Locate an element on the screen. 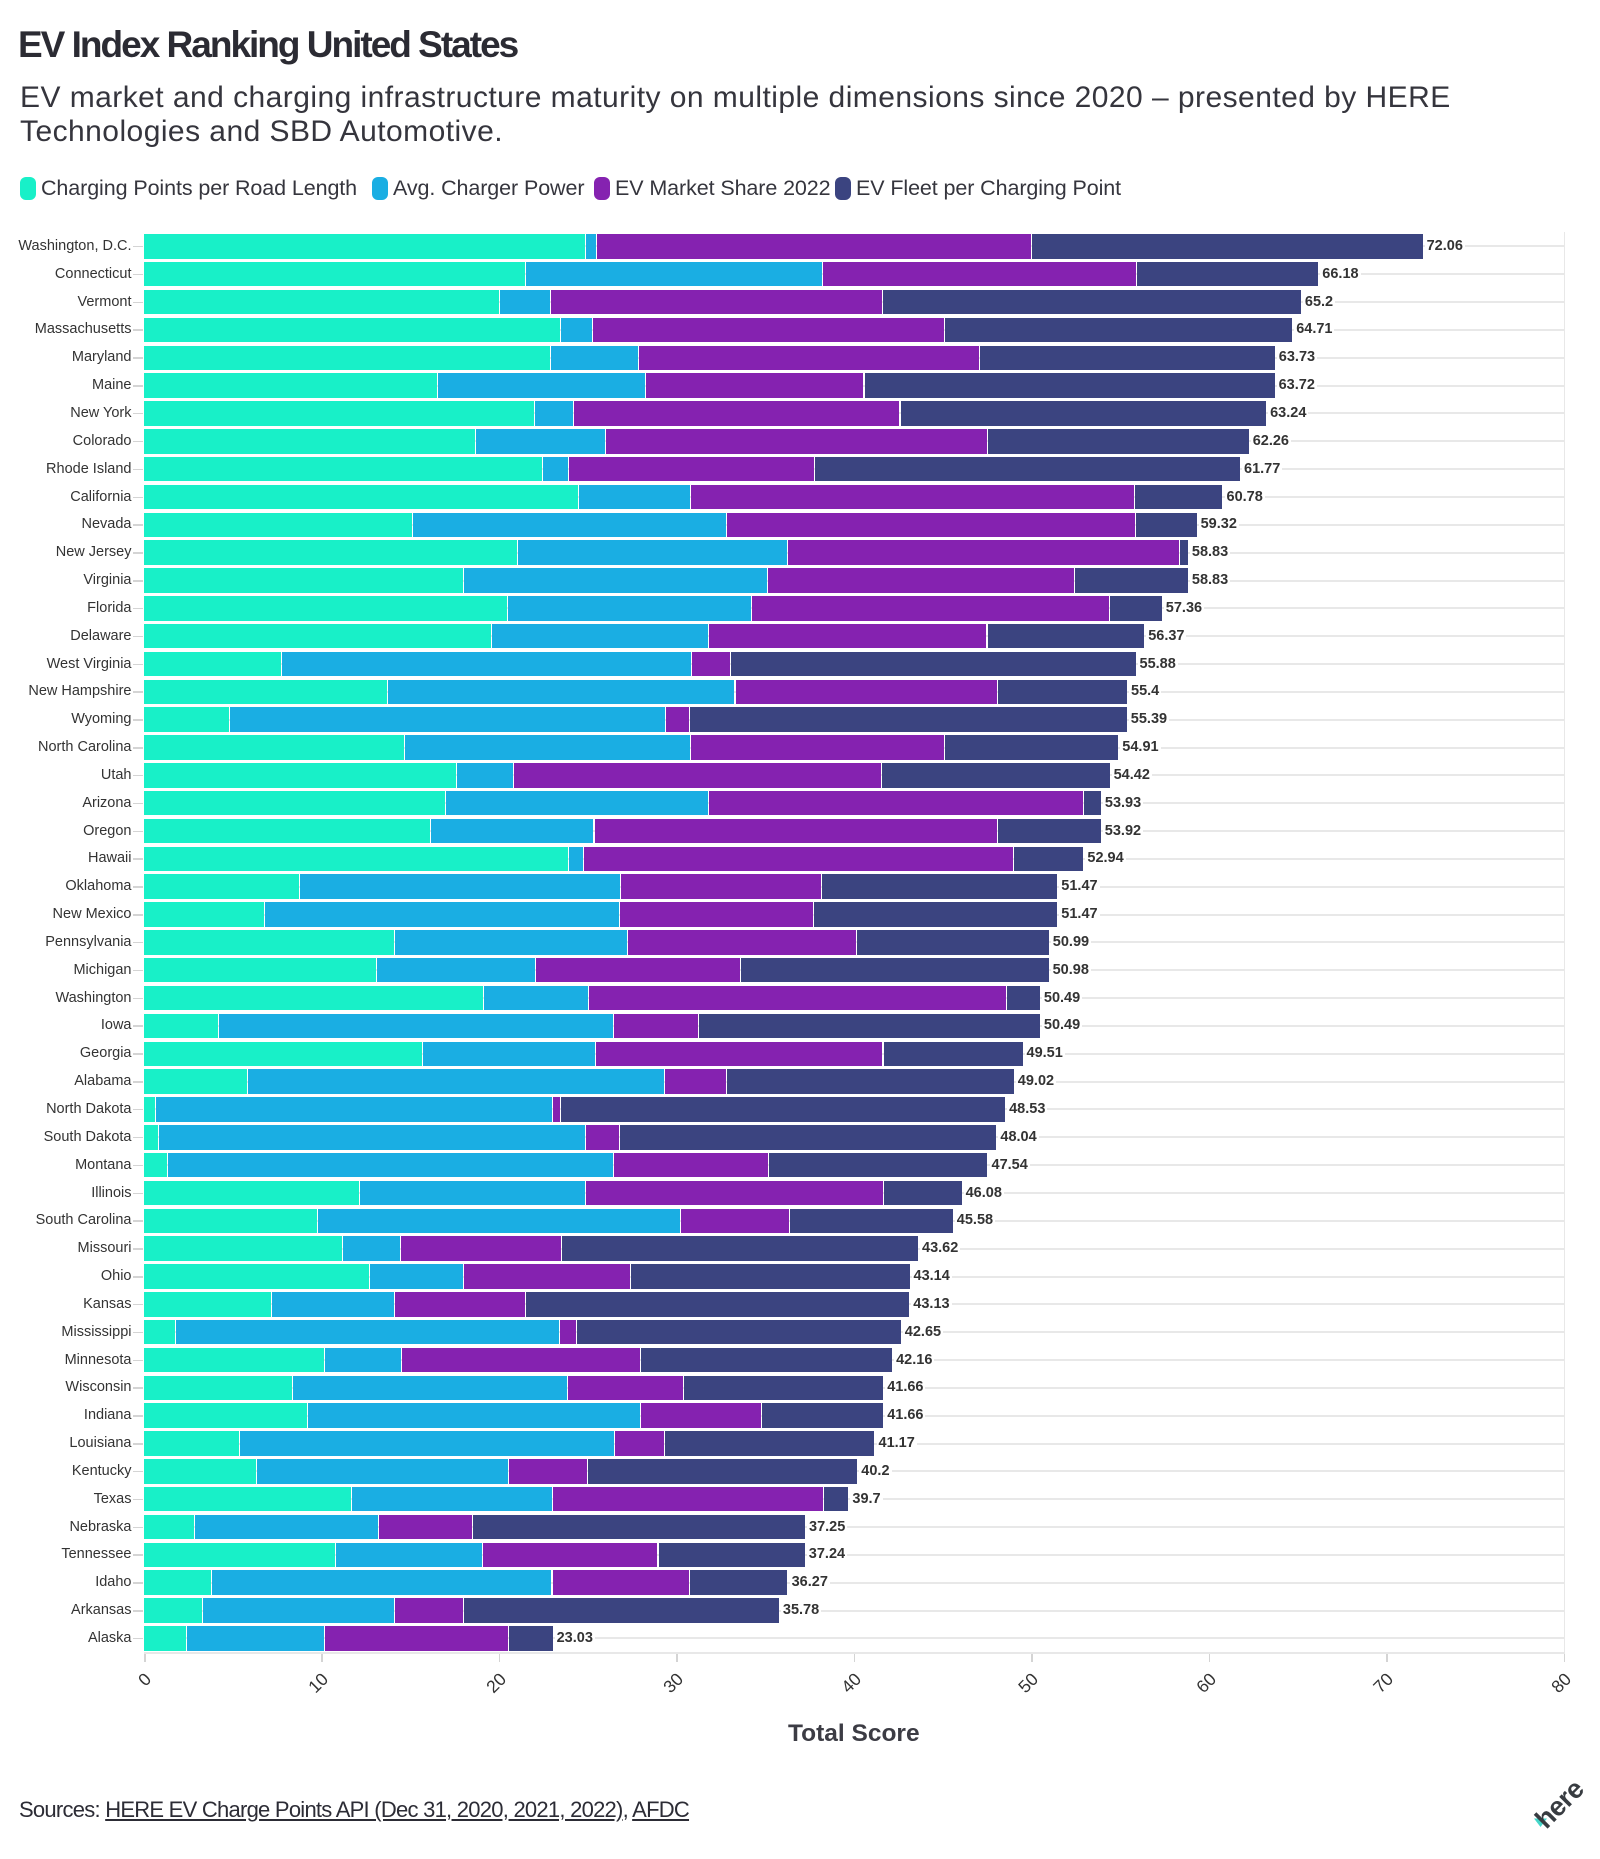 Image resolution: width=1600 pixels, height=1859 pixels. svg-text: here is located at coordinates (1559, 1804).